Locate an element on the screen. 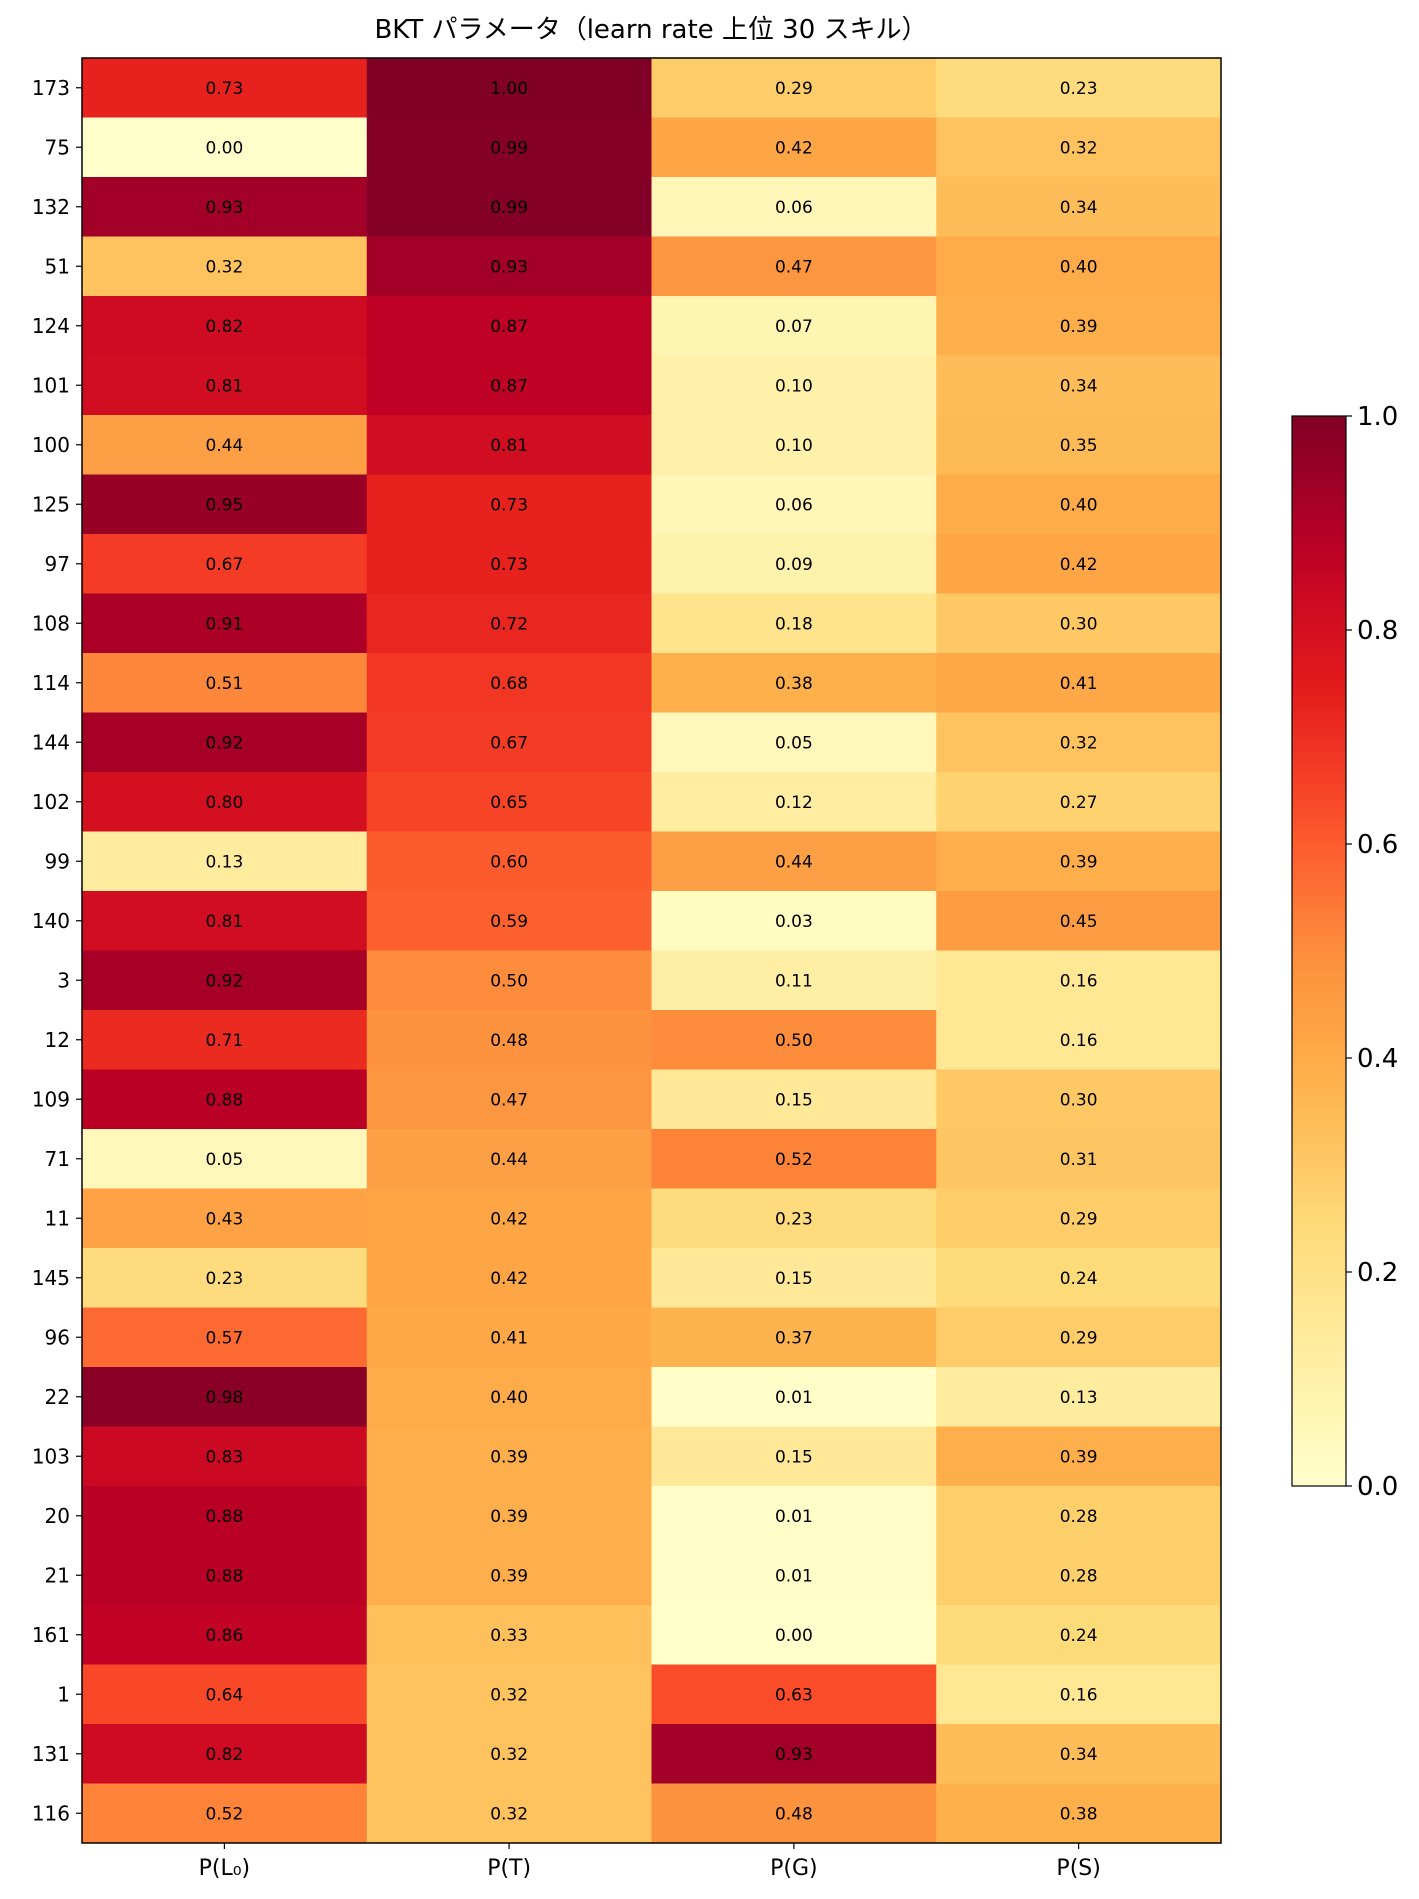 This screenshot has width=1419, height=1899. x-tick-label: P(S) is located at coordinates (1078, 1868).